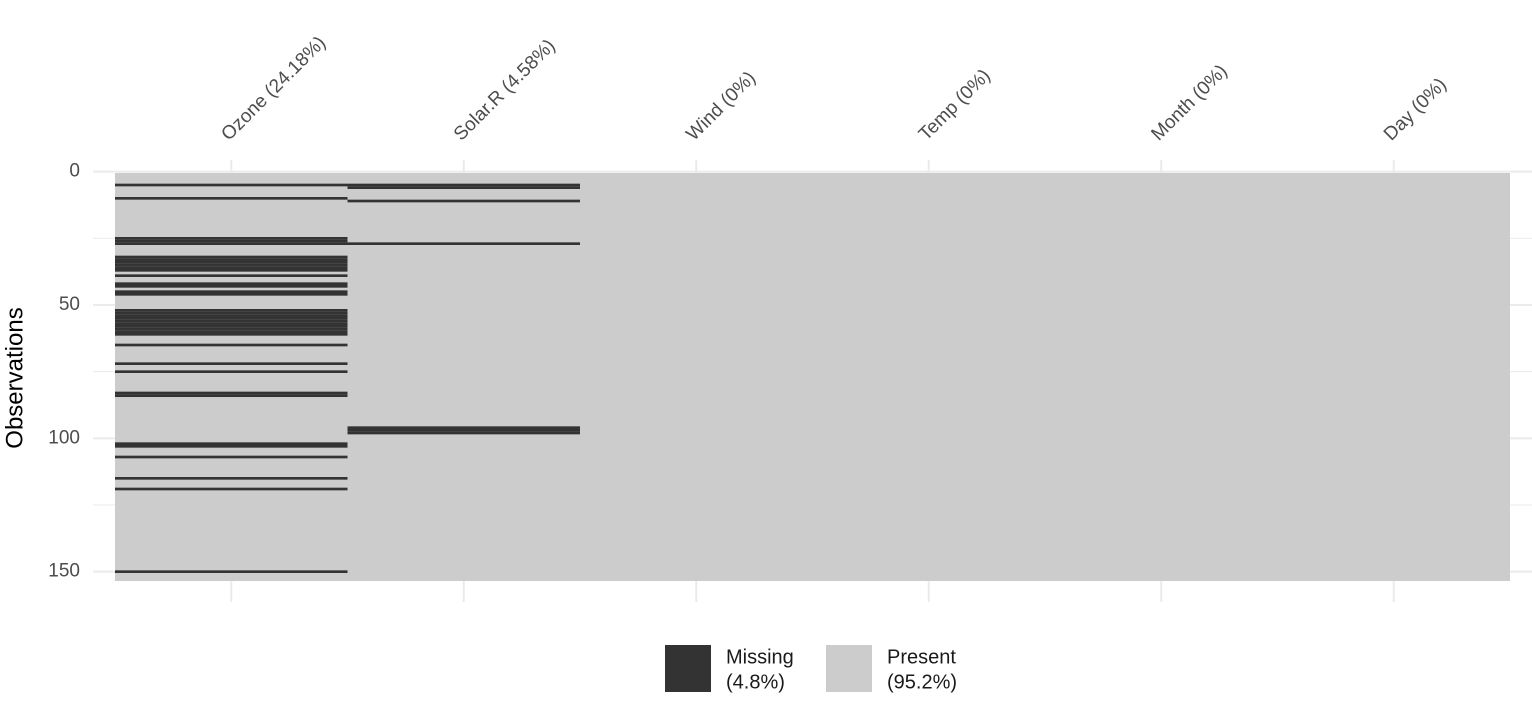 Image resolution: width=1532 pixels, height=702 pixels. What do you see at coordinates (760, 657) in the screenshot?
I see `legend-label: Missing` at bounding box center [760, 657].